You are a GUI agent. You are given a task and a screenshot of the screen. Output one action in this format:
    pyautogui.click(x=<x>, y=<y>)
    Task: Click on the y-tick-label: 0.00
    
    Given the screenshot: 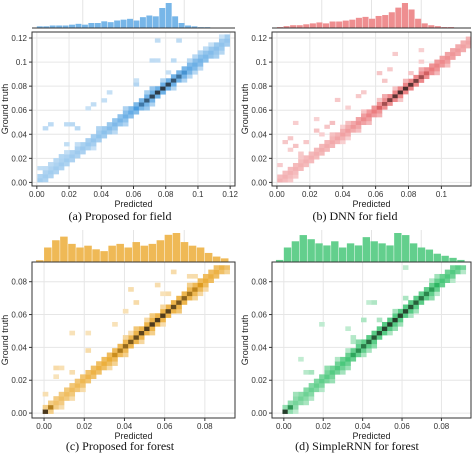 What is the action you would take?
    pyautogui.click(x=19, y=182)
    